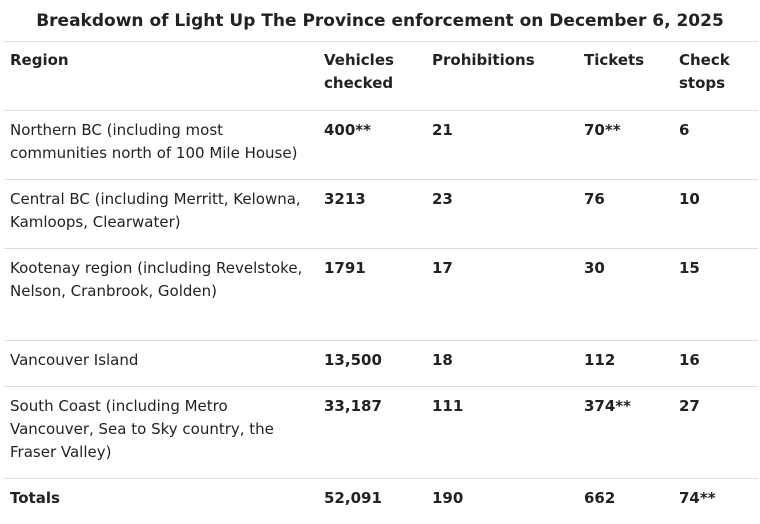 This screenshot has width=760, height=524. Describe the element at coordinates (372, 76) in the screenshot. I see `header-vehicles-checked: Vehicles checked` at that location.